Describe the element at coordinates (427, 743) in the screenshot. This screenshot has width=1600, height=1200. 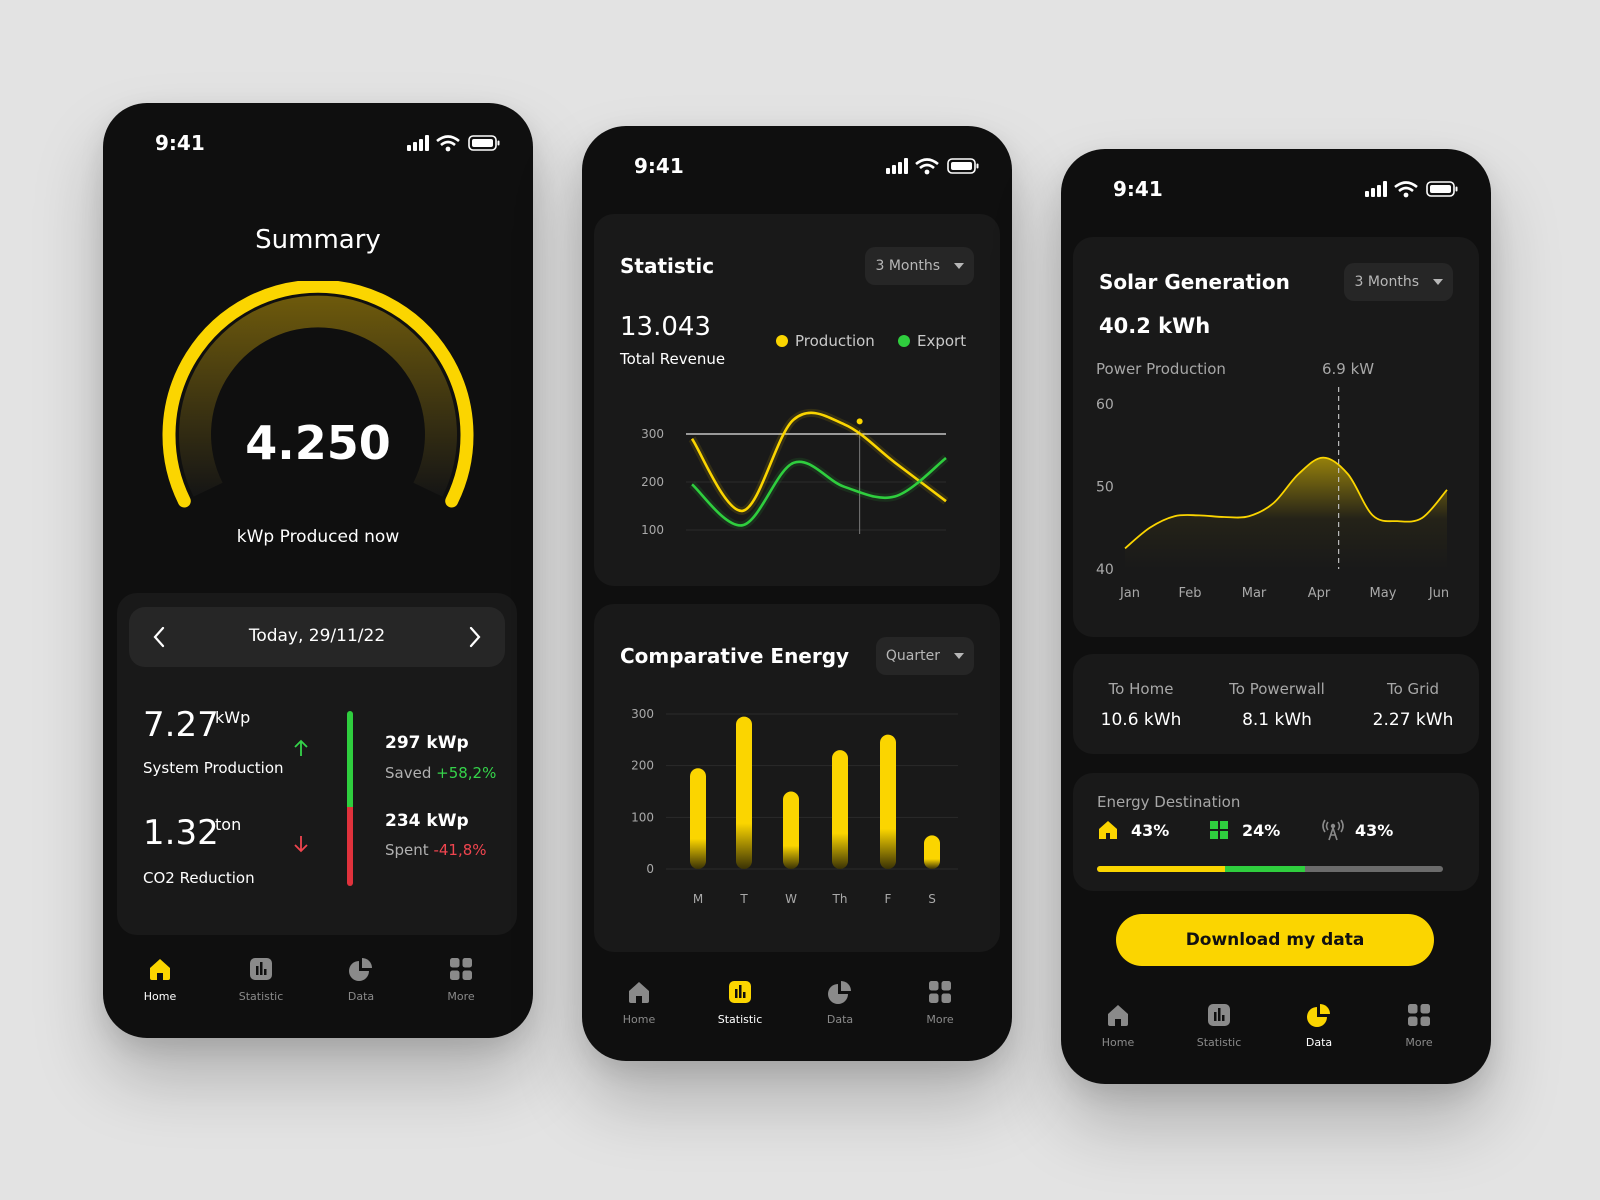
I see `saved-value: 297 kWp` at that location.